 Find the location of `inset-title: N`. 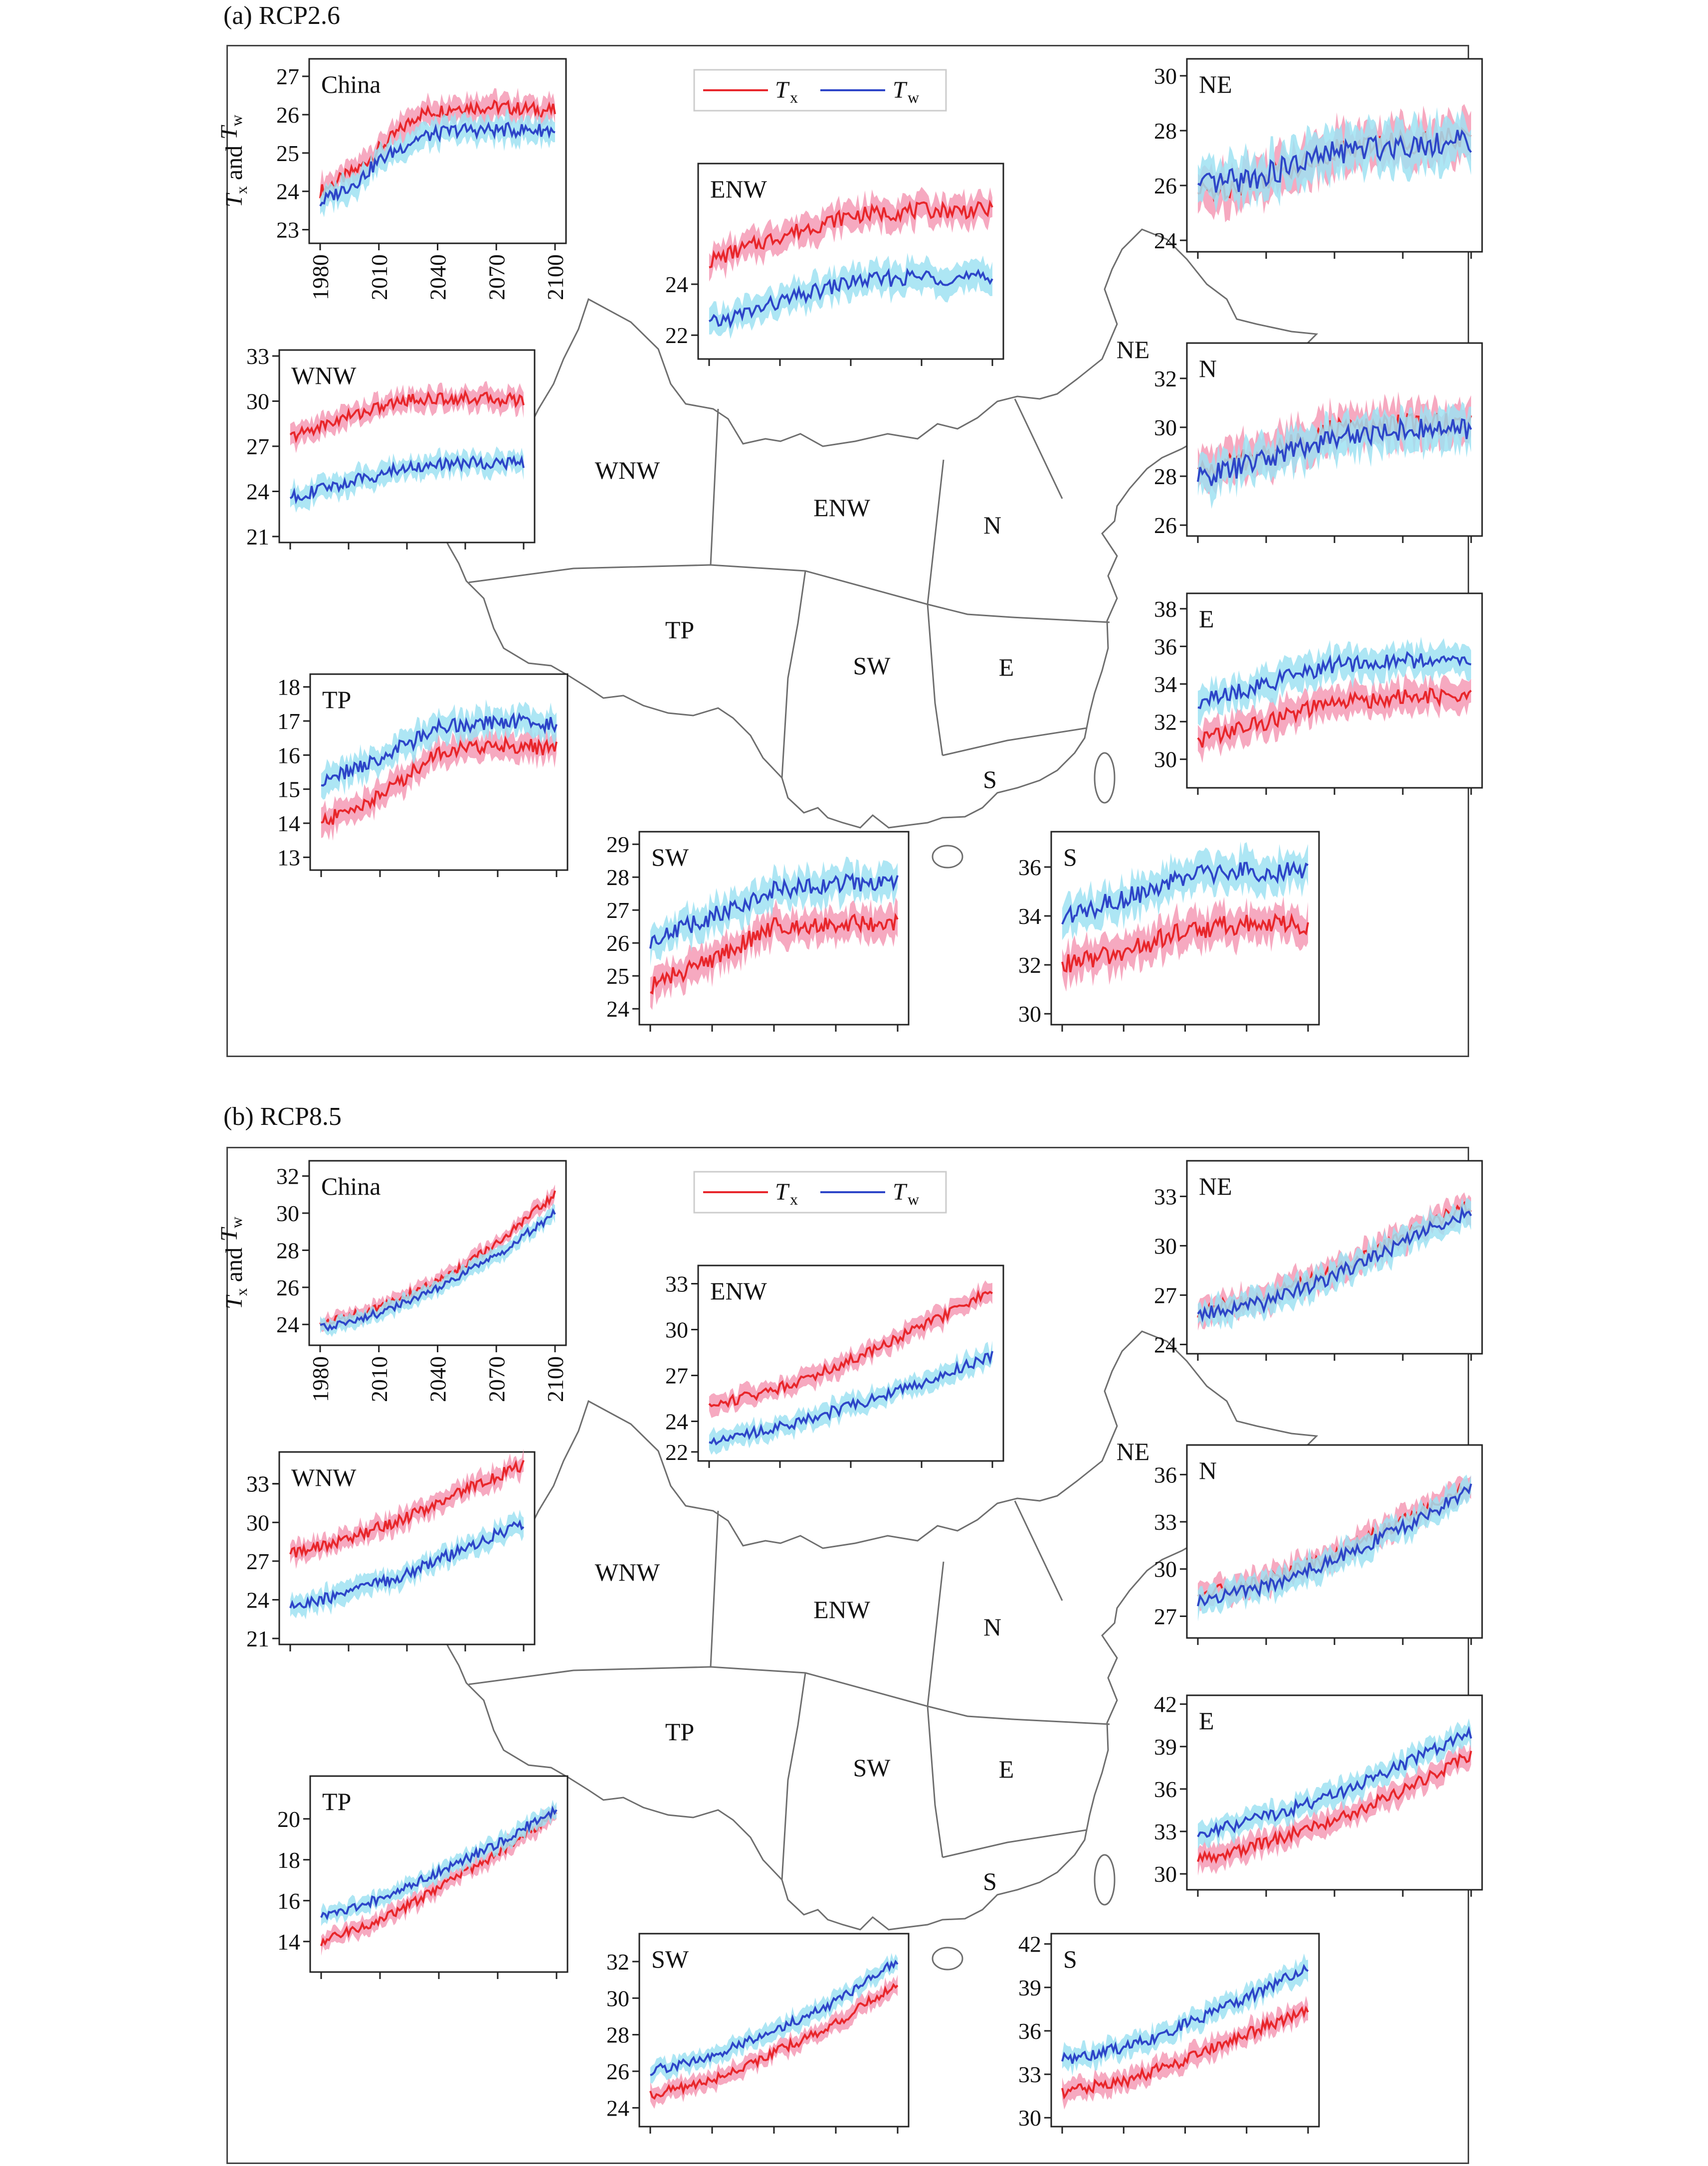

inset-title: N is located at coordinates (1208, 1470).